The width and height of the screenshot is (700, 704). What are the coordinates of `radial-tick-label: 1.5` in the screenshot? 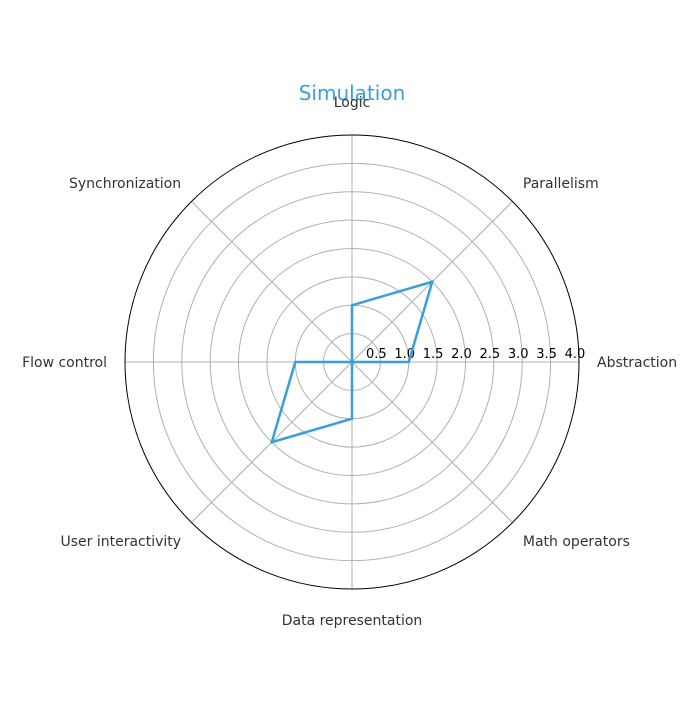 It's located at (433, 354).